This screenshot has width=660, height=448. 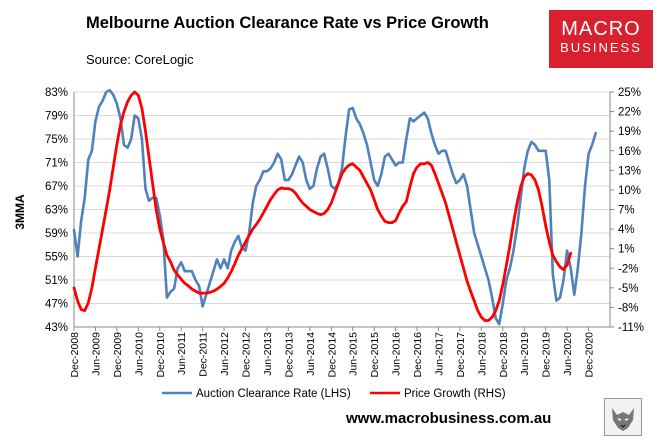 I want to click on logo-line-1: MACRO, so click(x=601, y=29).